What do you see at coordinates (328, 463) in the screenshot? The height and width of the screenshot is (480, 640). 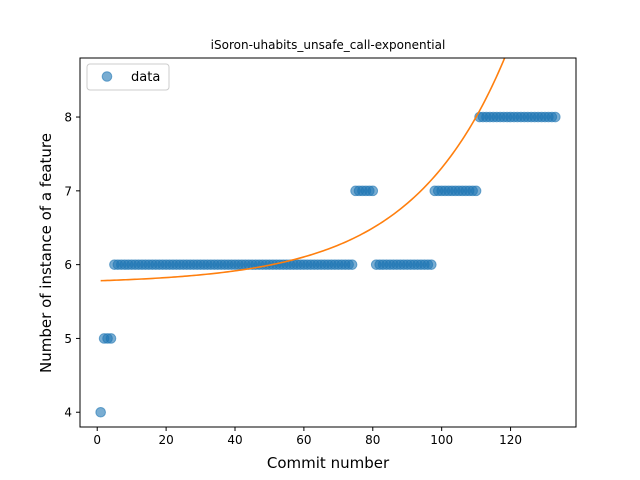 I see `x-axis-label: Commit number` at bounding box center [328, 463].